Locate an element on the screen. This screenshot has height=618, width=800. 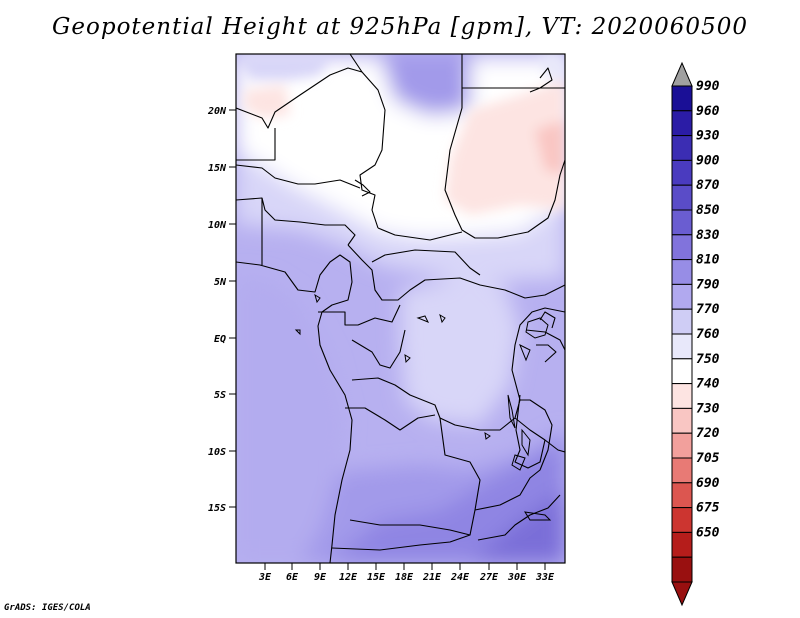
lat-label: 10N is located at coordinates (217, 225).